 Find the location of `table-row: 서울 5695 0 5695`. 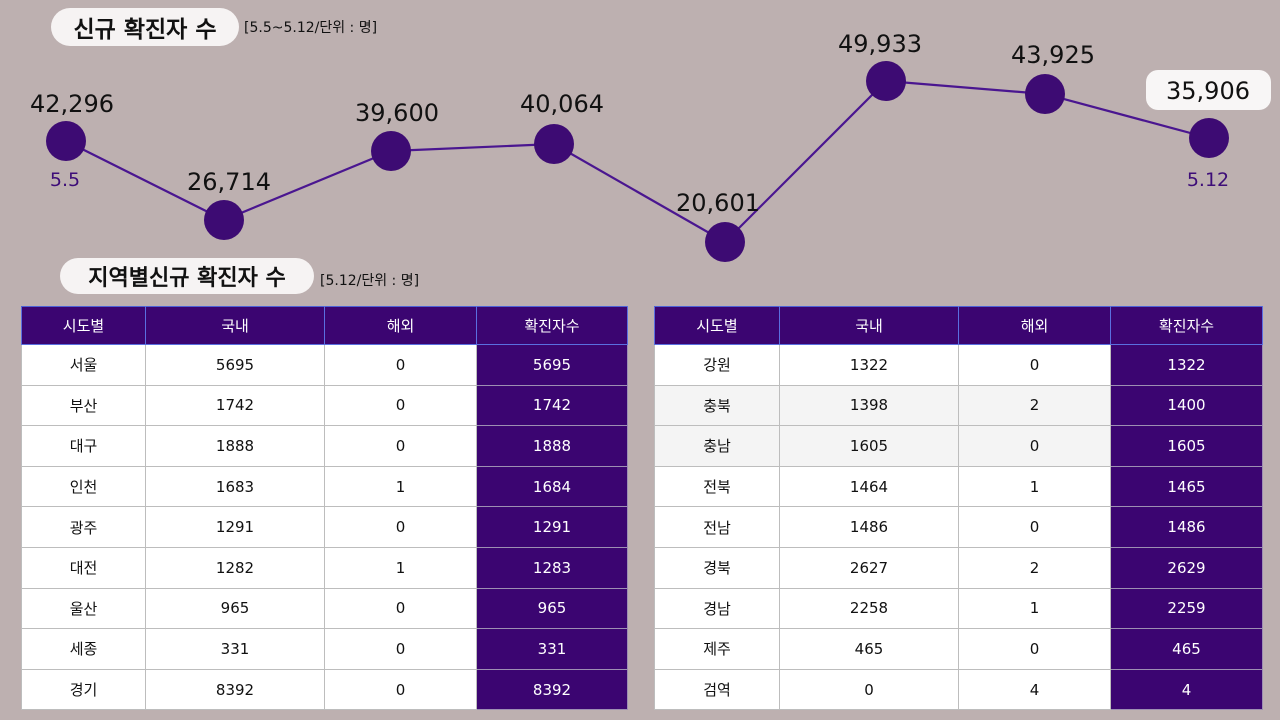

table-row: 서울 5695 0 5695 is located at coordinates (324, 365).